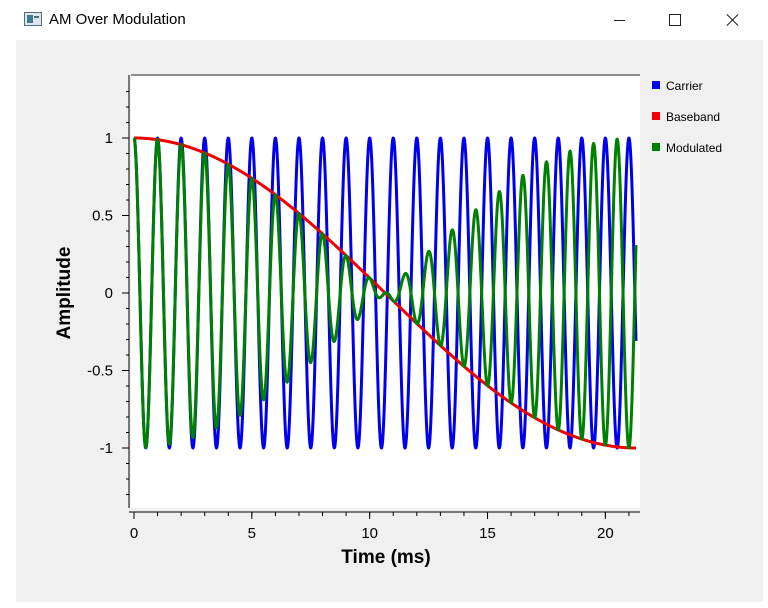 This screenshot has width=768, height=608. Describe the element at coordinates (117, 19) in the screenshot. I see `window-title: AM Over Modulation` at that location.